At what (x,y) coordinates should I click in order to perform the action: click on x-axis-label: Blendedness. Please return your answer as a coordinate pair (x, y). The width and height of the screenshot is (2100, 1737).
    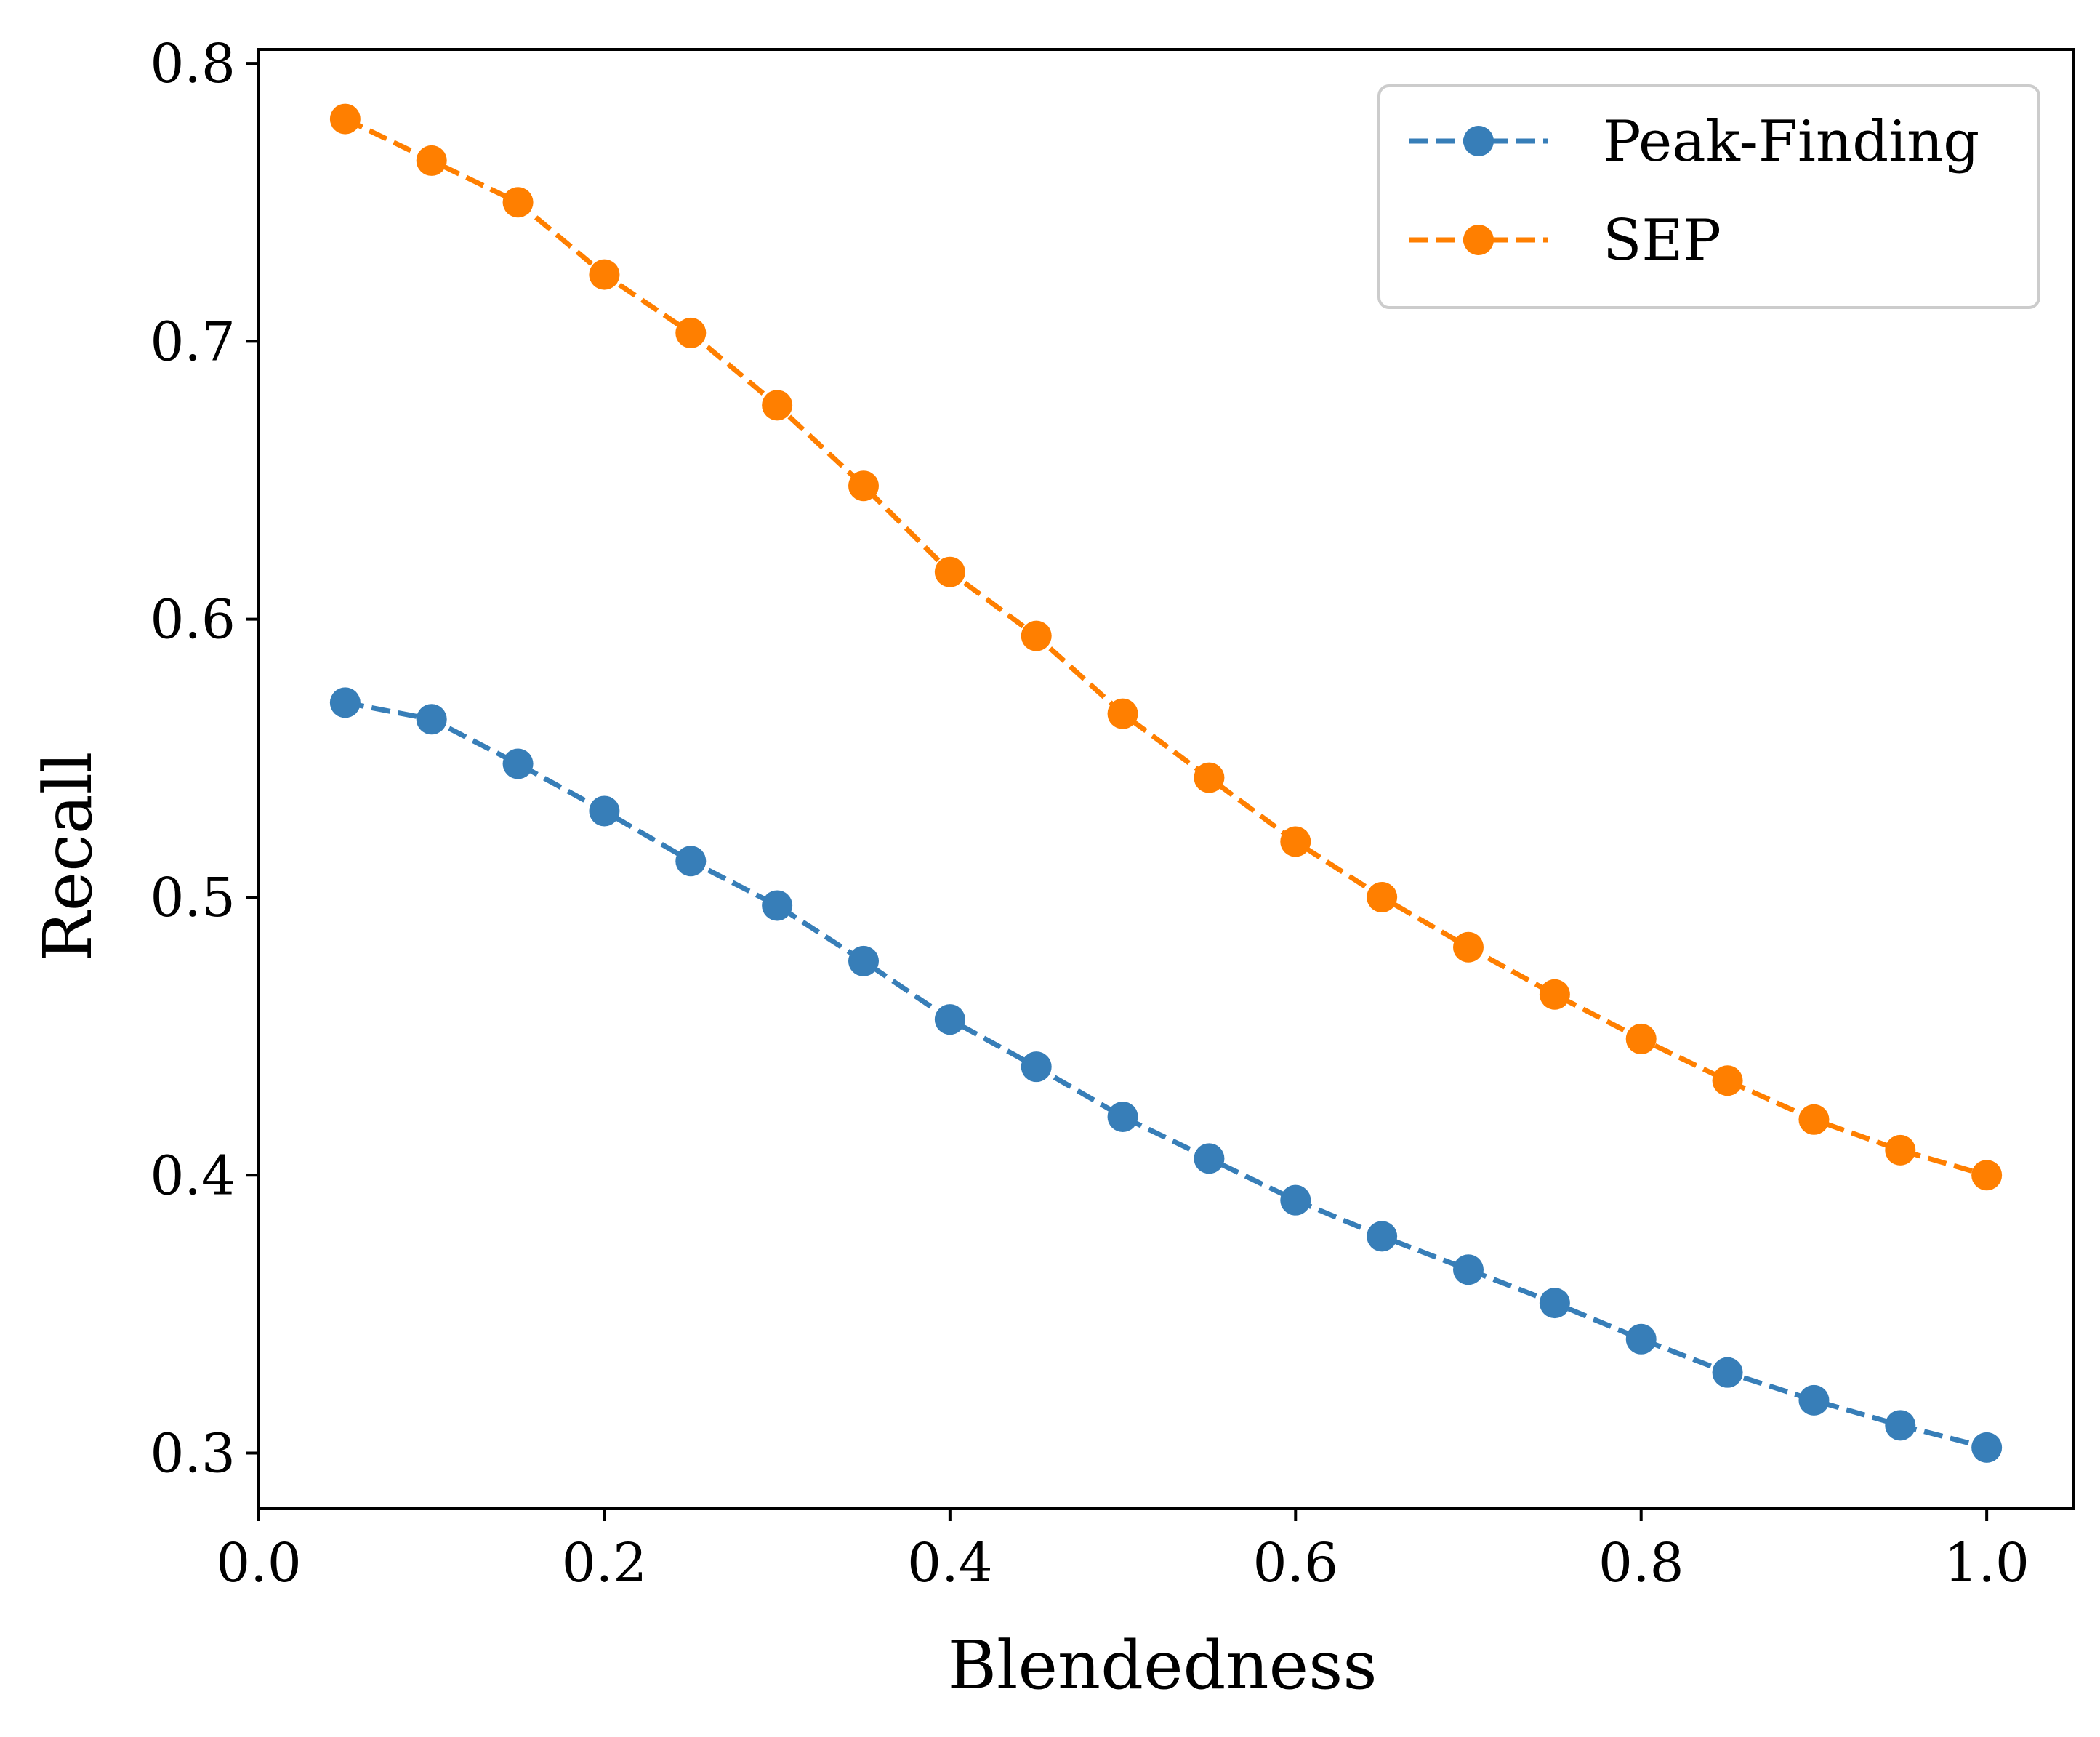
    Looking at the image, I should click on (1162, 1665).